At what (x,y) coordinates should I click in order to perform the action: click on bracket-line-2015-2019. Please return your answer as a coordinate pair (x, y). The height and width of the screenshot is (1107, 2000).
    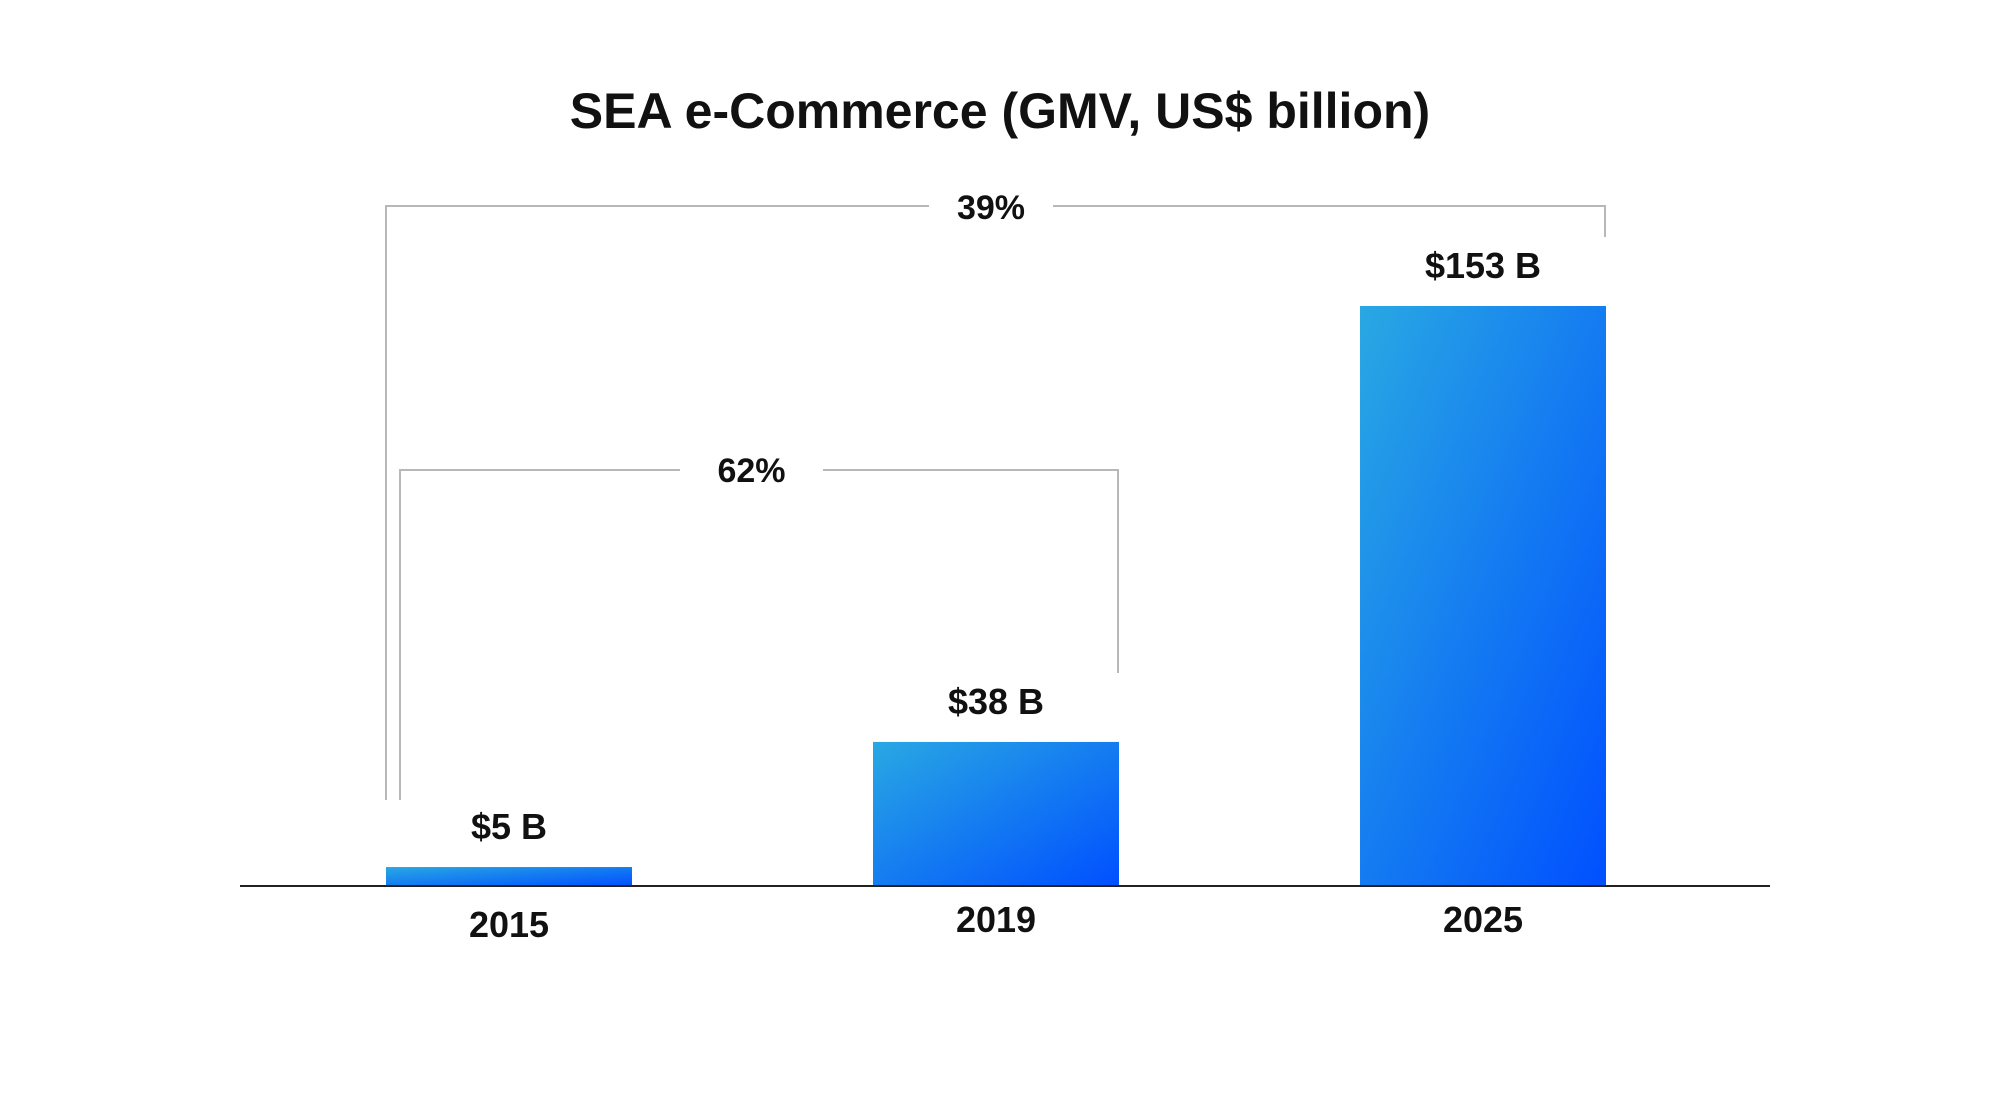
    Looking at the image, I should click on (759, 634).